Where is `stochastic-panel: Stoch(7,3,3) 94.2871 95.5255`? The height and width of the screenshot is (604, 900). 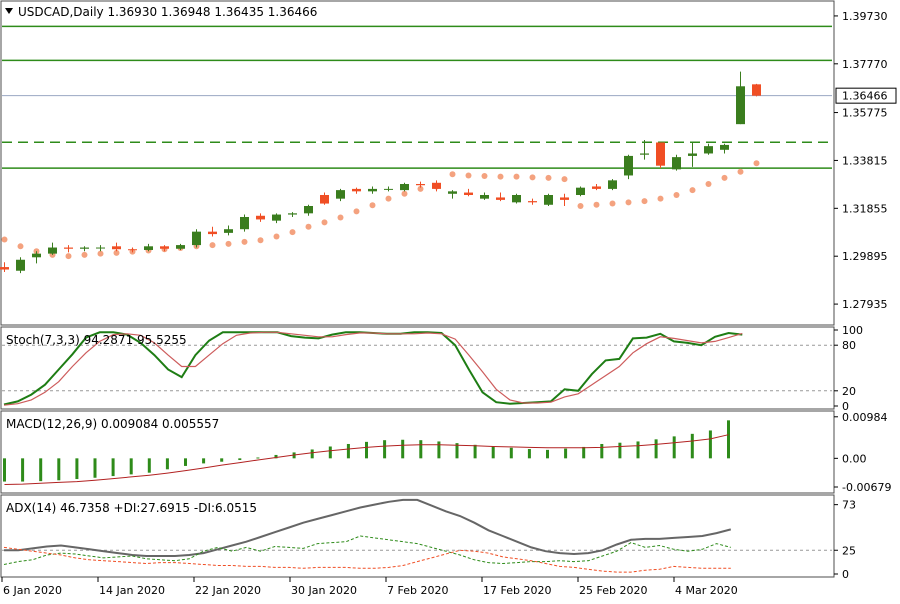 stochastic-panel: Stoch(7,3,3) 94.2871 95.5255 is located at coordinates (417, 368).